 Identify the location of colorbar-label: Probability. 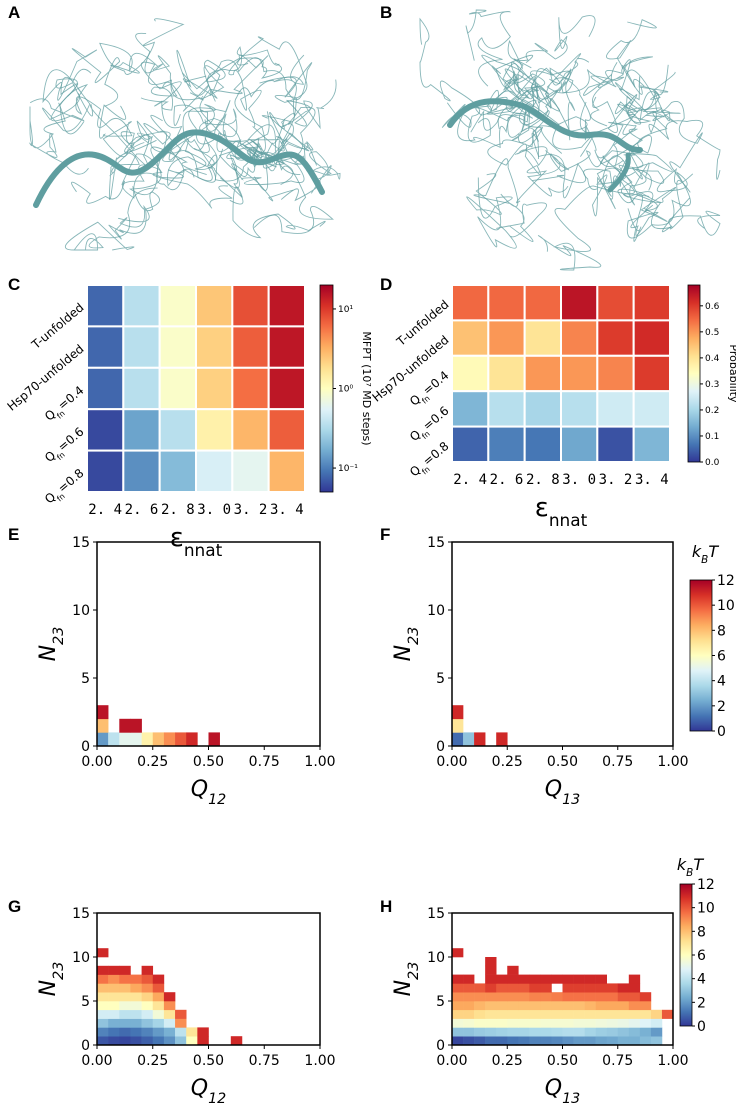
(731, 373).